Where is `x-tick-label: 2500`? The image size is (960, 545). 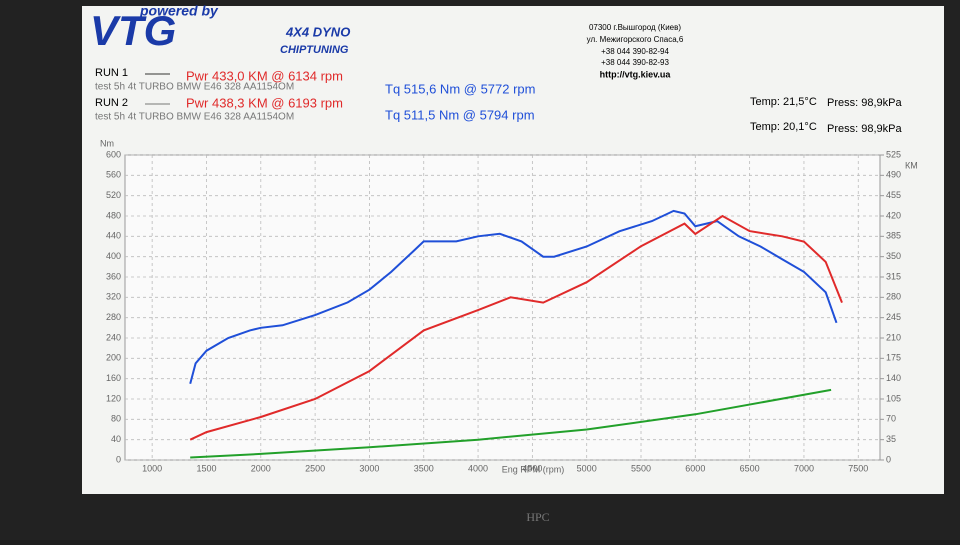
x-tick-label: 2500 is located at coordinates (315, 468).